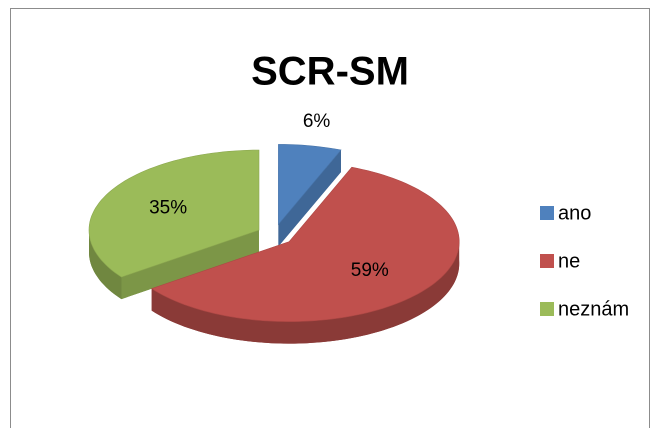 This screenshot has height=428, width=660. Describe the element at coordinates (569, 261) in the screenshot. I see `legend-label: ne` at that location.